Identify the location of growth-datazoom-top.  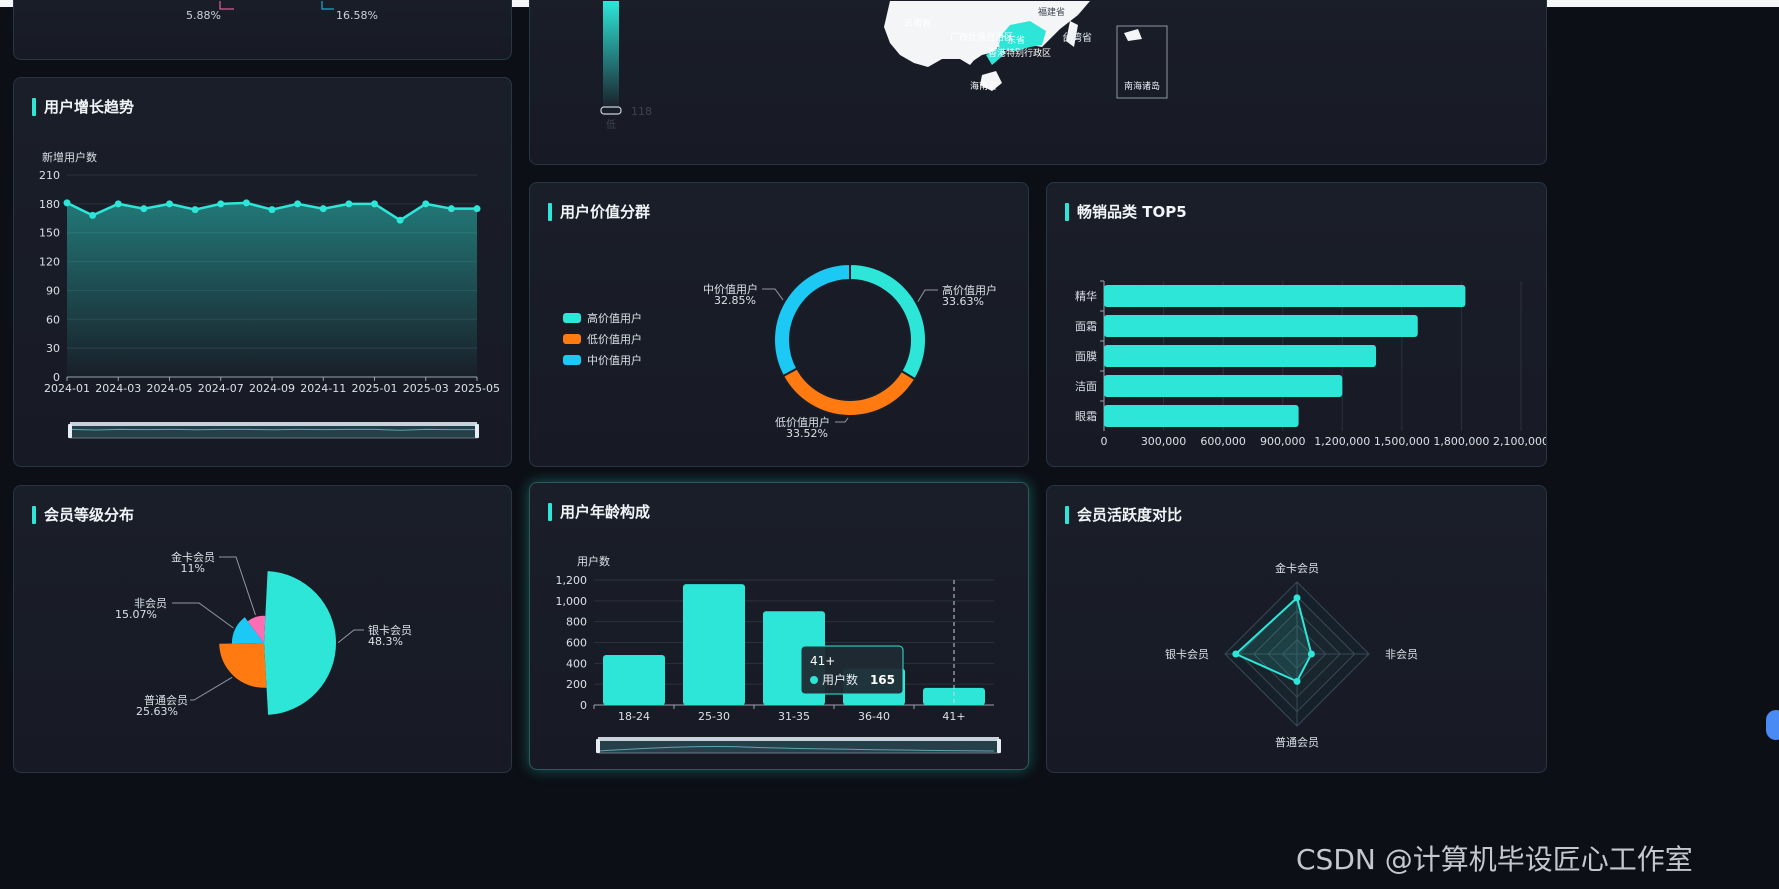
(273, 424).